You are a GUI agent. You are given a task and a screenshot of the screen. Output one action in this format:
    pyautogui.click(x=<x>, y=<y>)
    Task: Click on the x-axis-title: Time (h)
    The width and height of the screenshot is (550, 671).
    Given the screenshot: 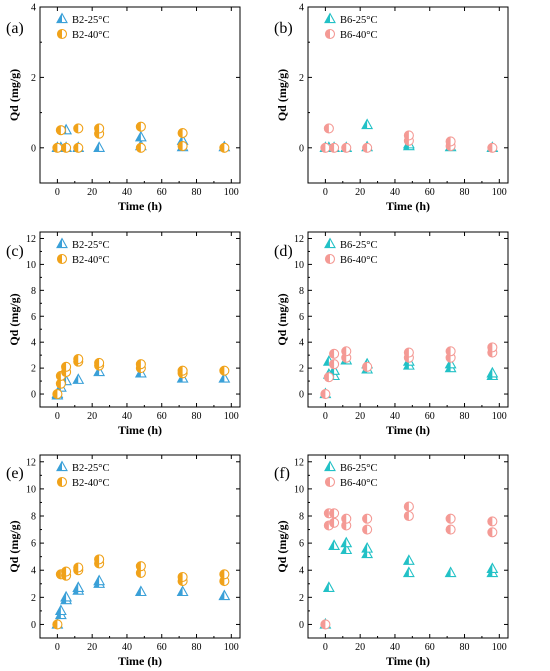 What is the action you would take?
    pyautogui.click(x=140, y=430)
    